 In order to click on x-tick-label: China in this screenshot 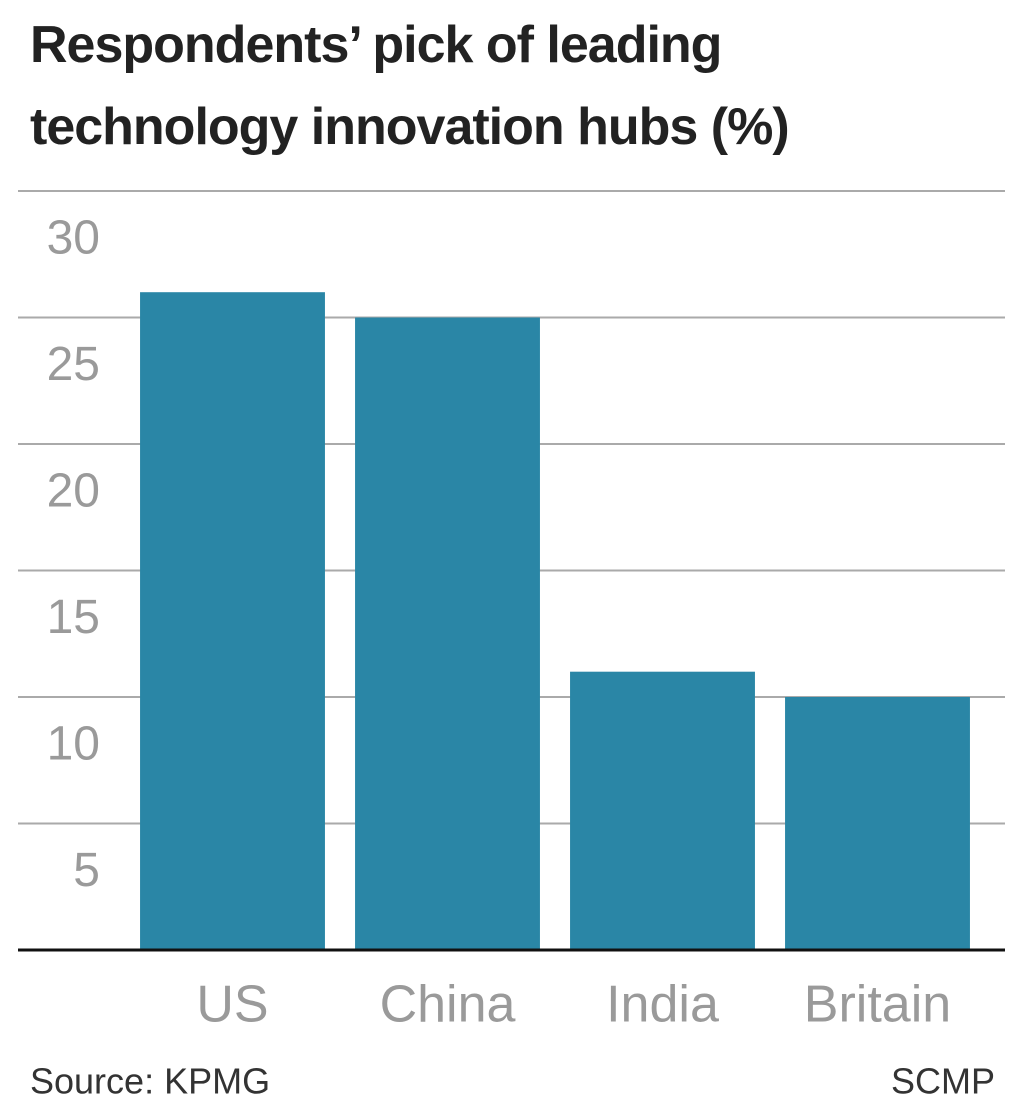, I will do `click(448, 1005)`.